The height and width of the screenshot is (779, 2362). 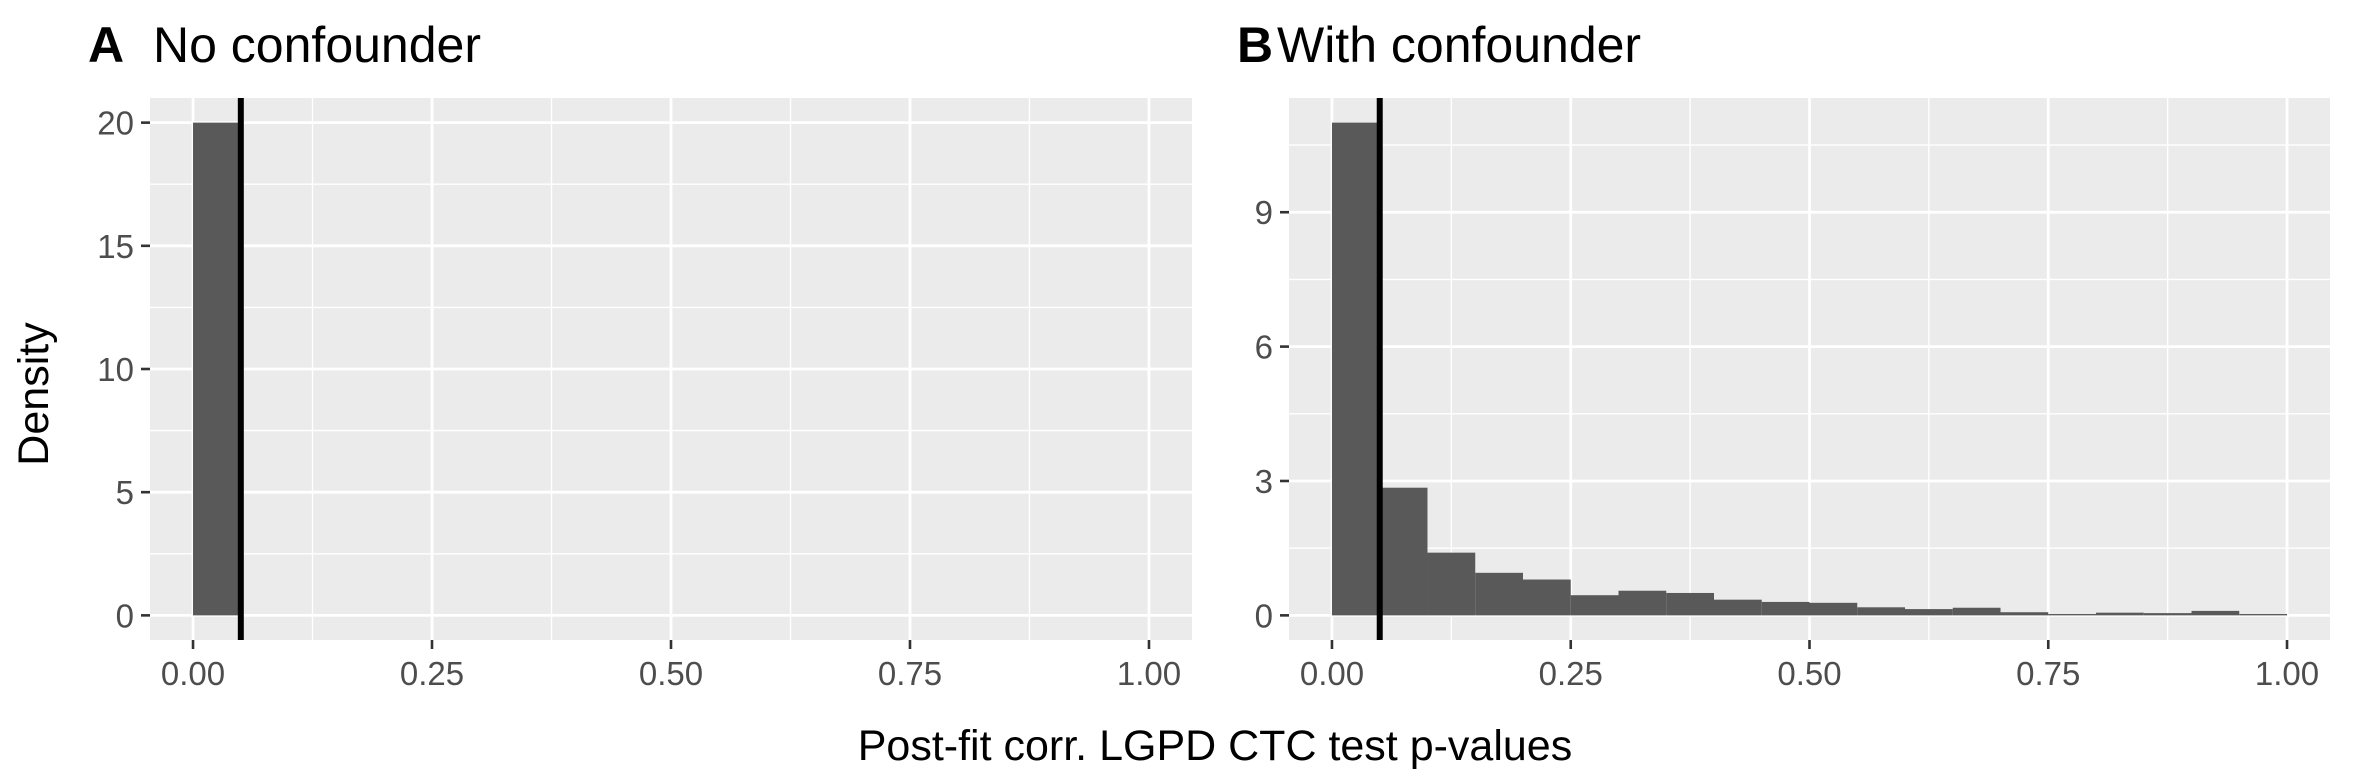 I want to click on panel-letter: B, so click(x=1255, y=45).